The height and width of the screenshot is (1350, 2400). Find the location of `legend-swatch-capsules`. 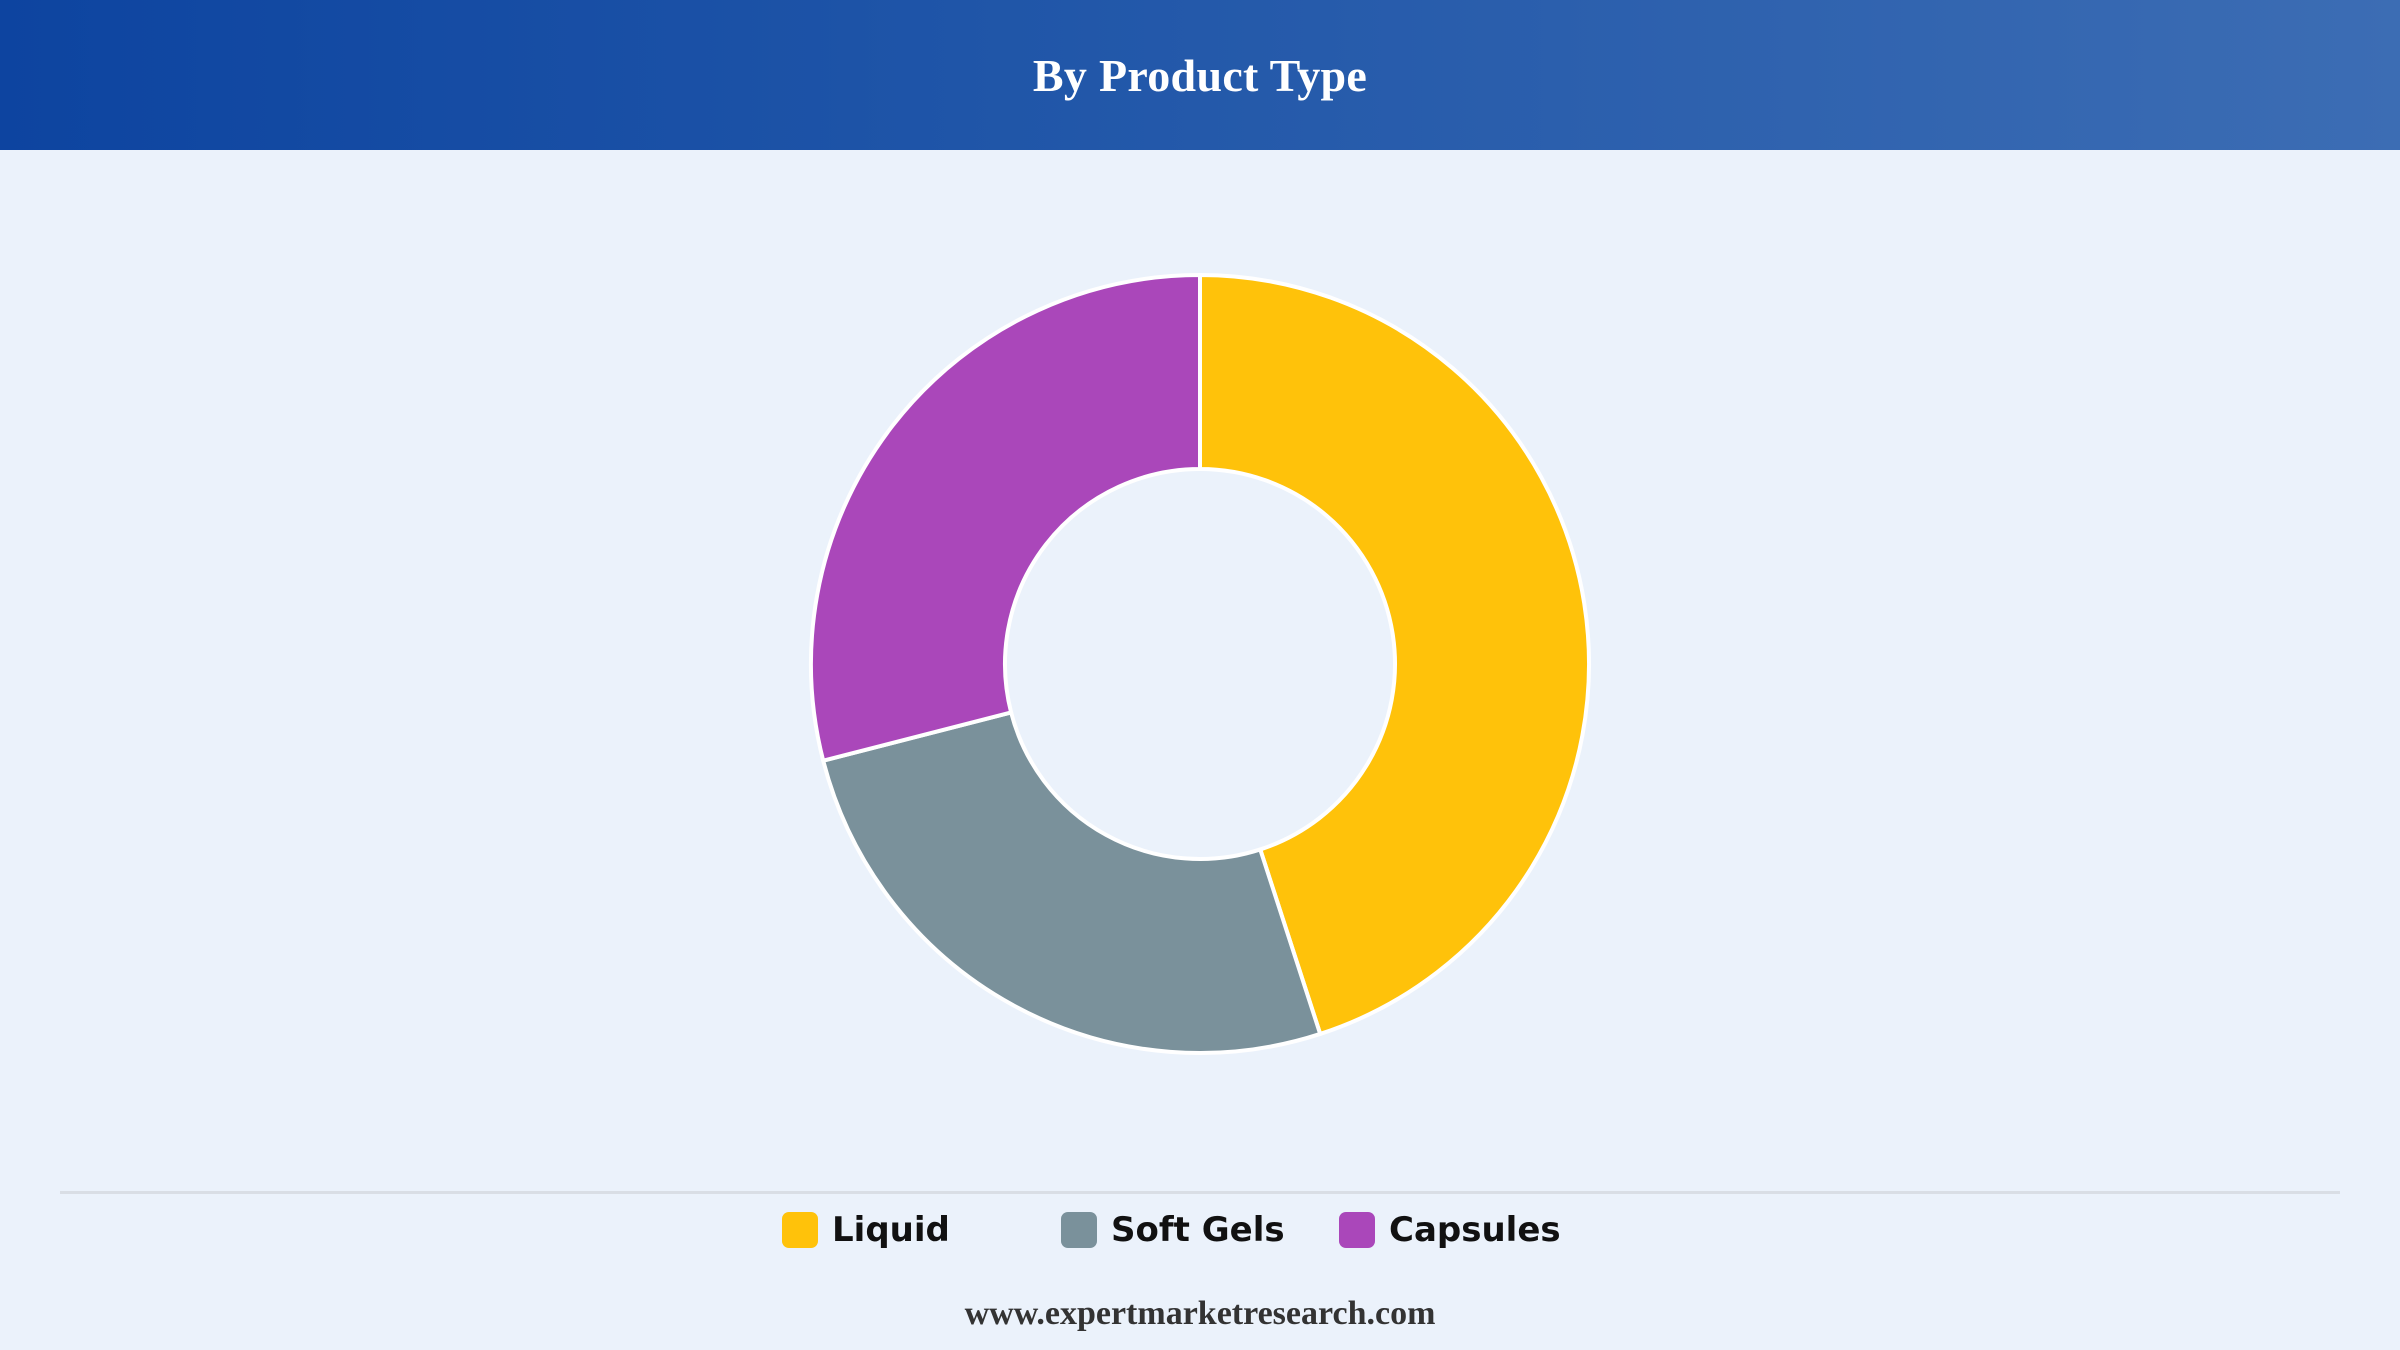

legend-swatch-capsules is located at coordinates (1357, 1230).